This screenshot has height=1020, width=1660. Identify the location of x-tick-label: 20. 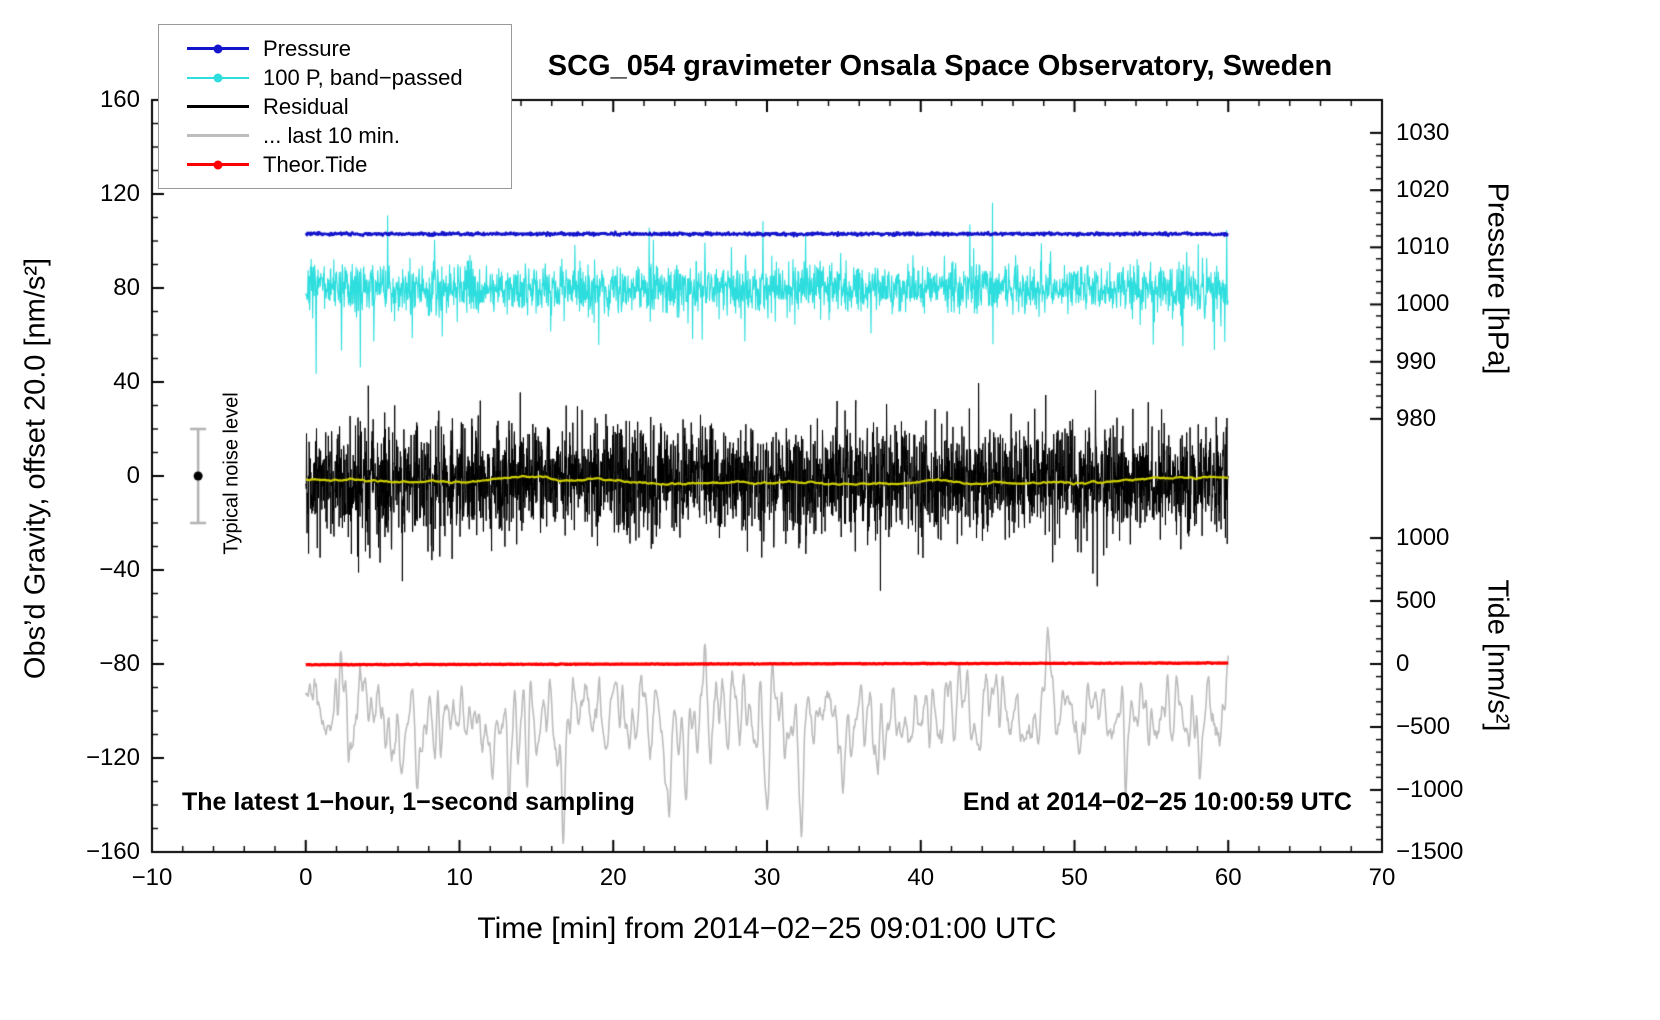
(613, 877).